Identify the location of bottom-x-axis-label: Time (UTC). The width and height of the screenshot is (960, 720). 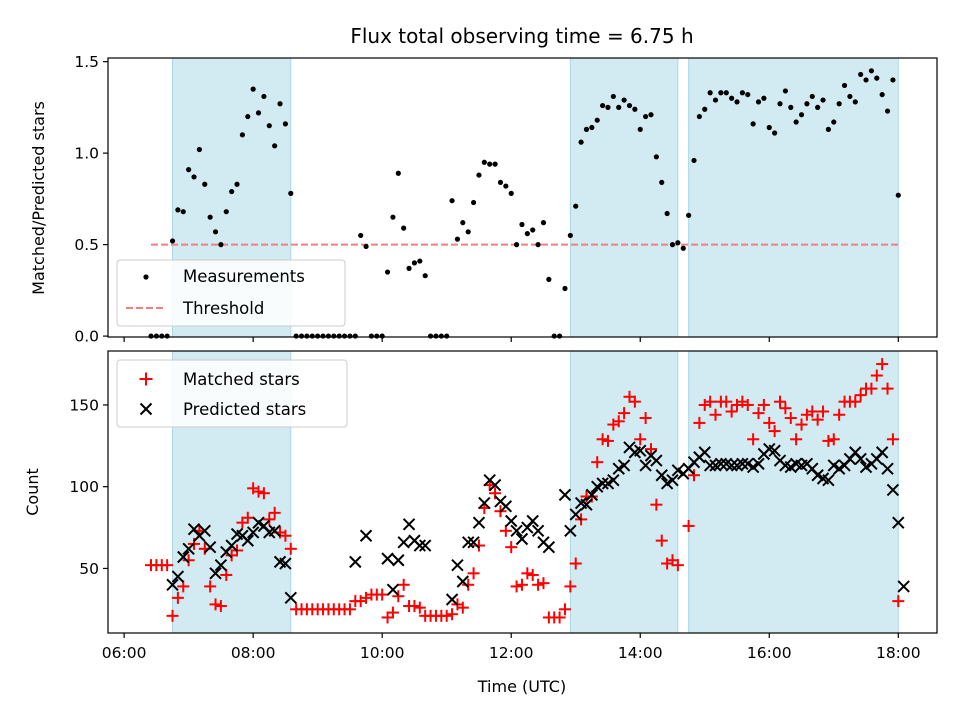
(521, 686).